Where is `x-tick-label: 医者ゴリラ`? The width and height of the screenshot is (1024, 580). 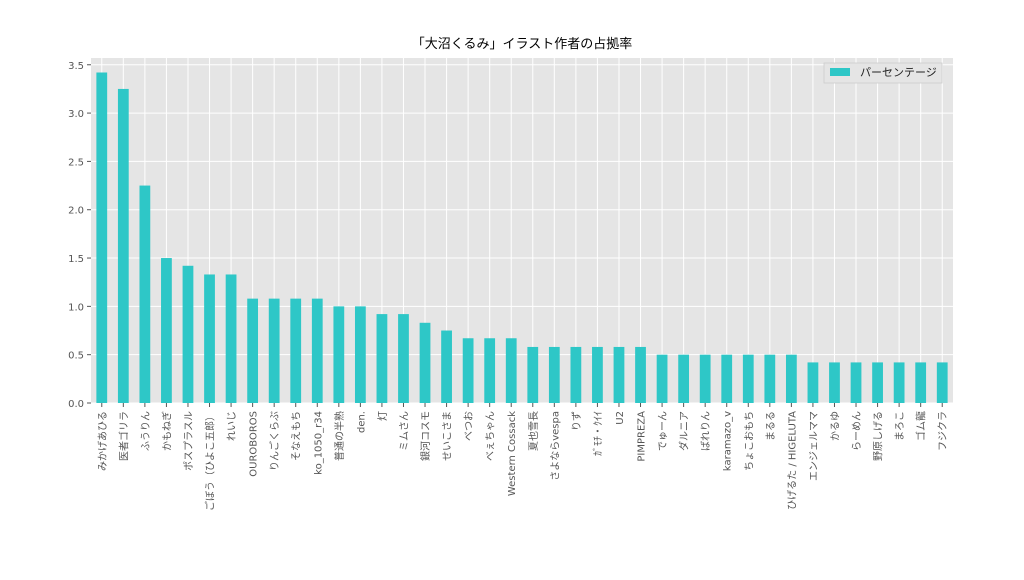 x-tick-label: 医者ゴリラ is located at coordinates (123, 436).